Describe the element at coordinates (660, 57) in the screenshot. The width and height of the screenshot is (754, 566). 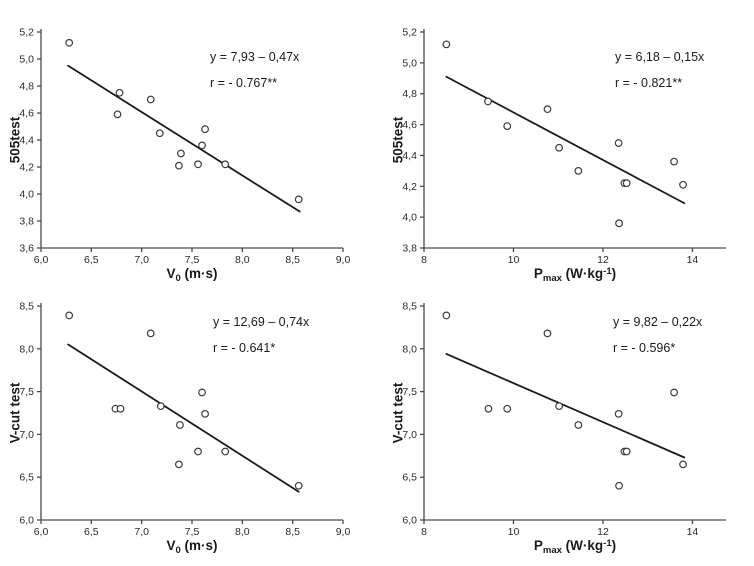
I see `regression-equation: y = 6,18 – 0,15x` at that location.